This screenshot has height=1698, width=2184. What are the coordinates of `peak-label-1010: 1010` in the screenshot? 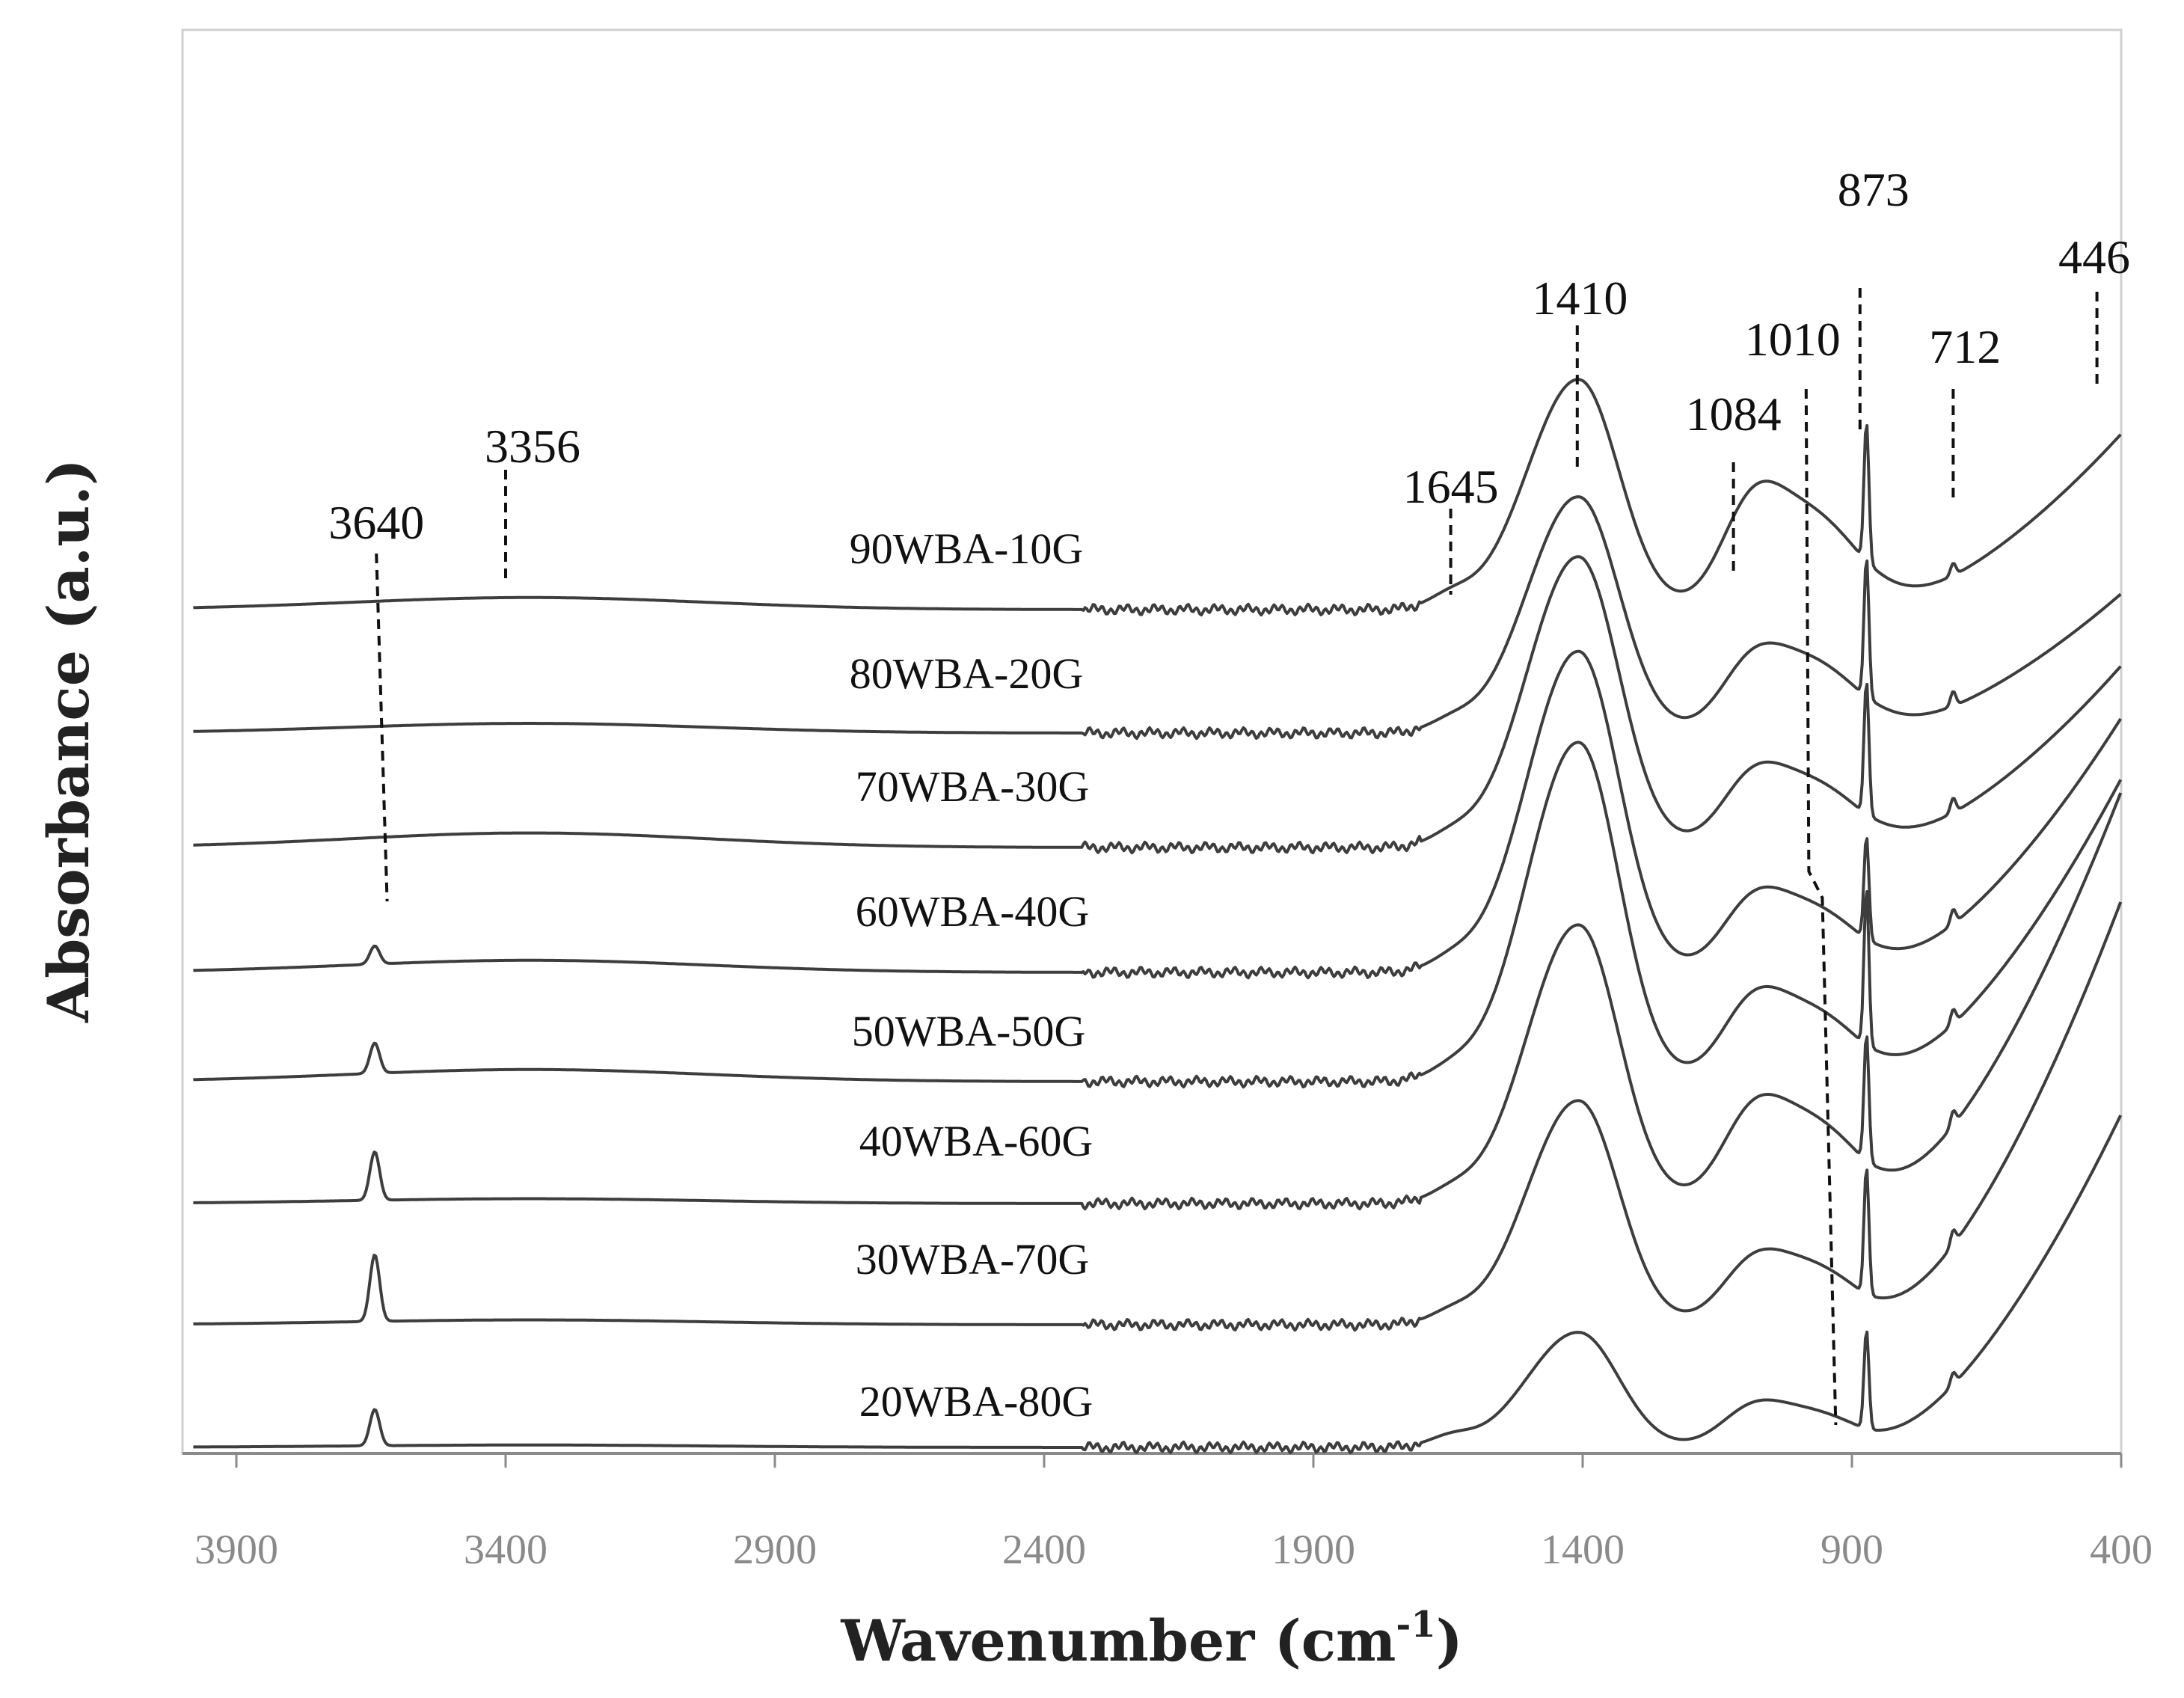 It's located at (1793, 339).